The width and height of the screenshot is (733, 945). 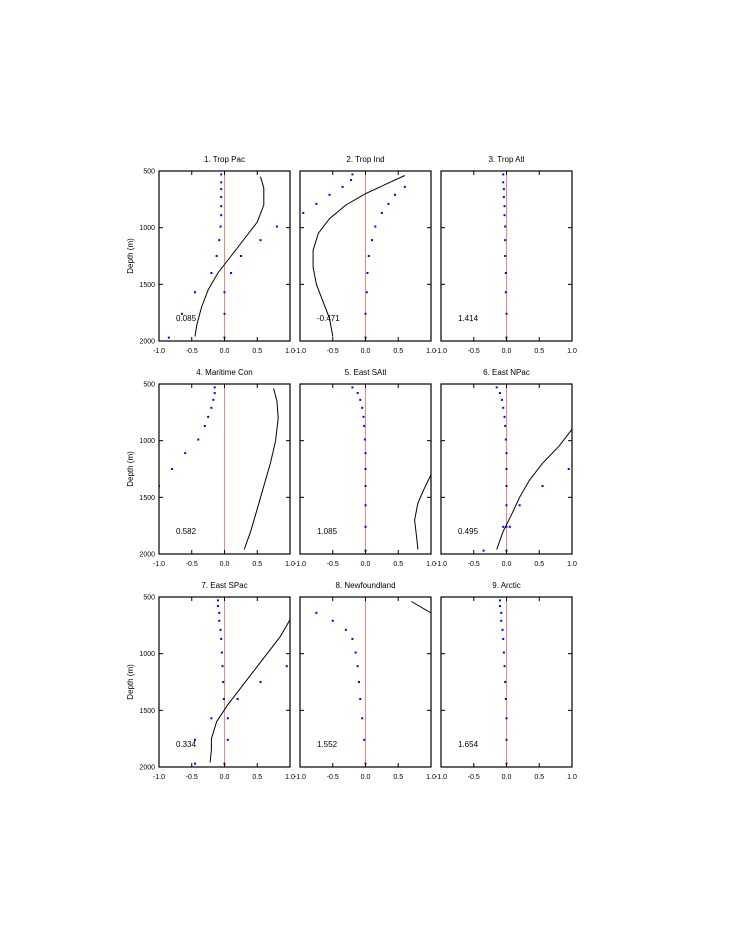 I want to click on panel-value: 1.552, so click(x=327, y=744).